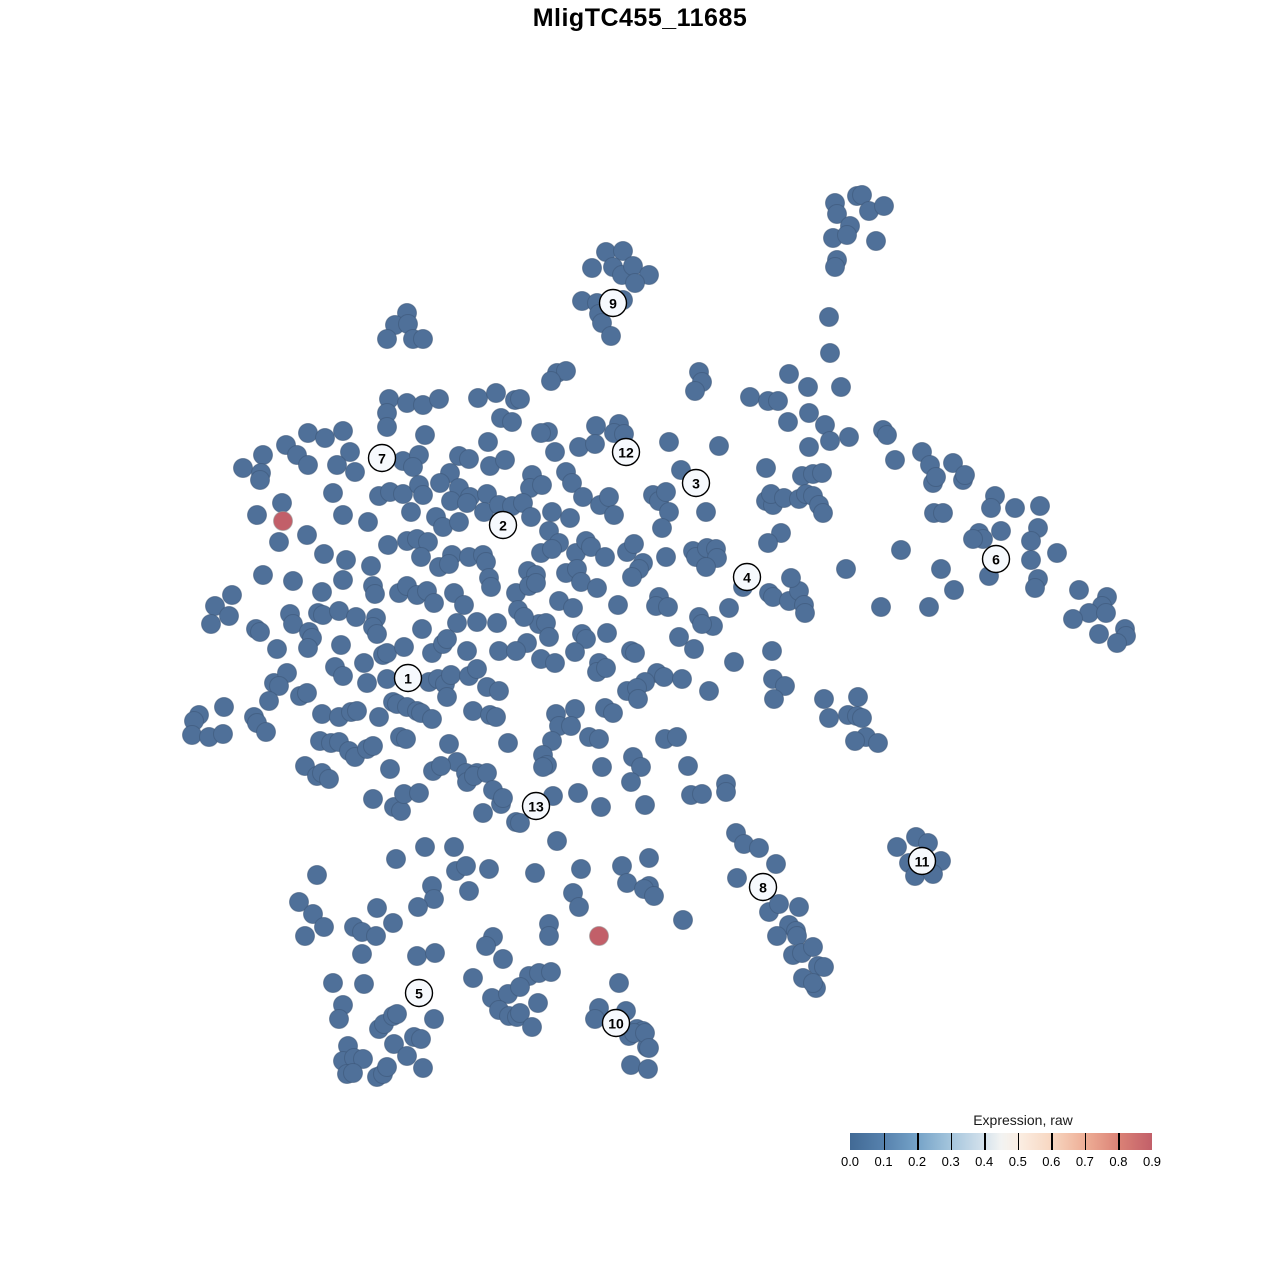 The height and width of the screenshot is (1280, 1280). What do you see at coordinates (850, 1161) in the screenshot?
I see `legend-tick-label: 0.0` at bounding box center [850, 1161].